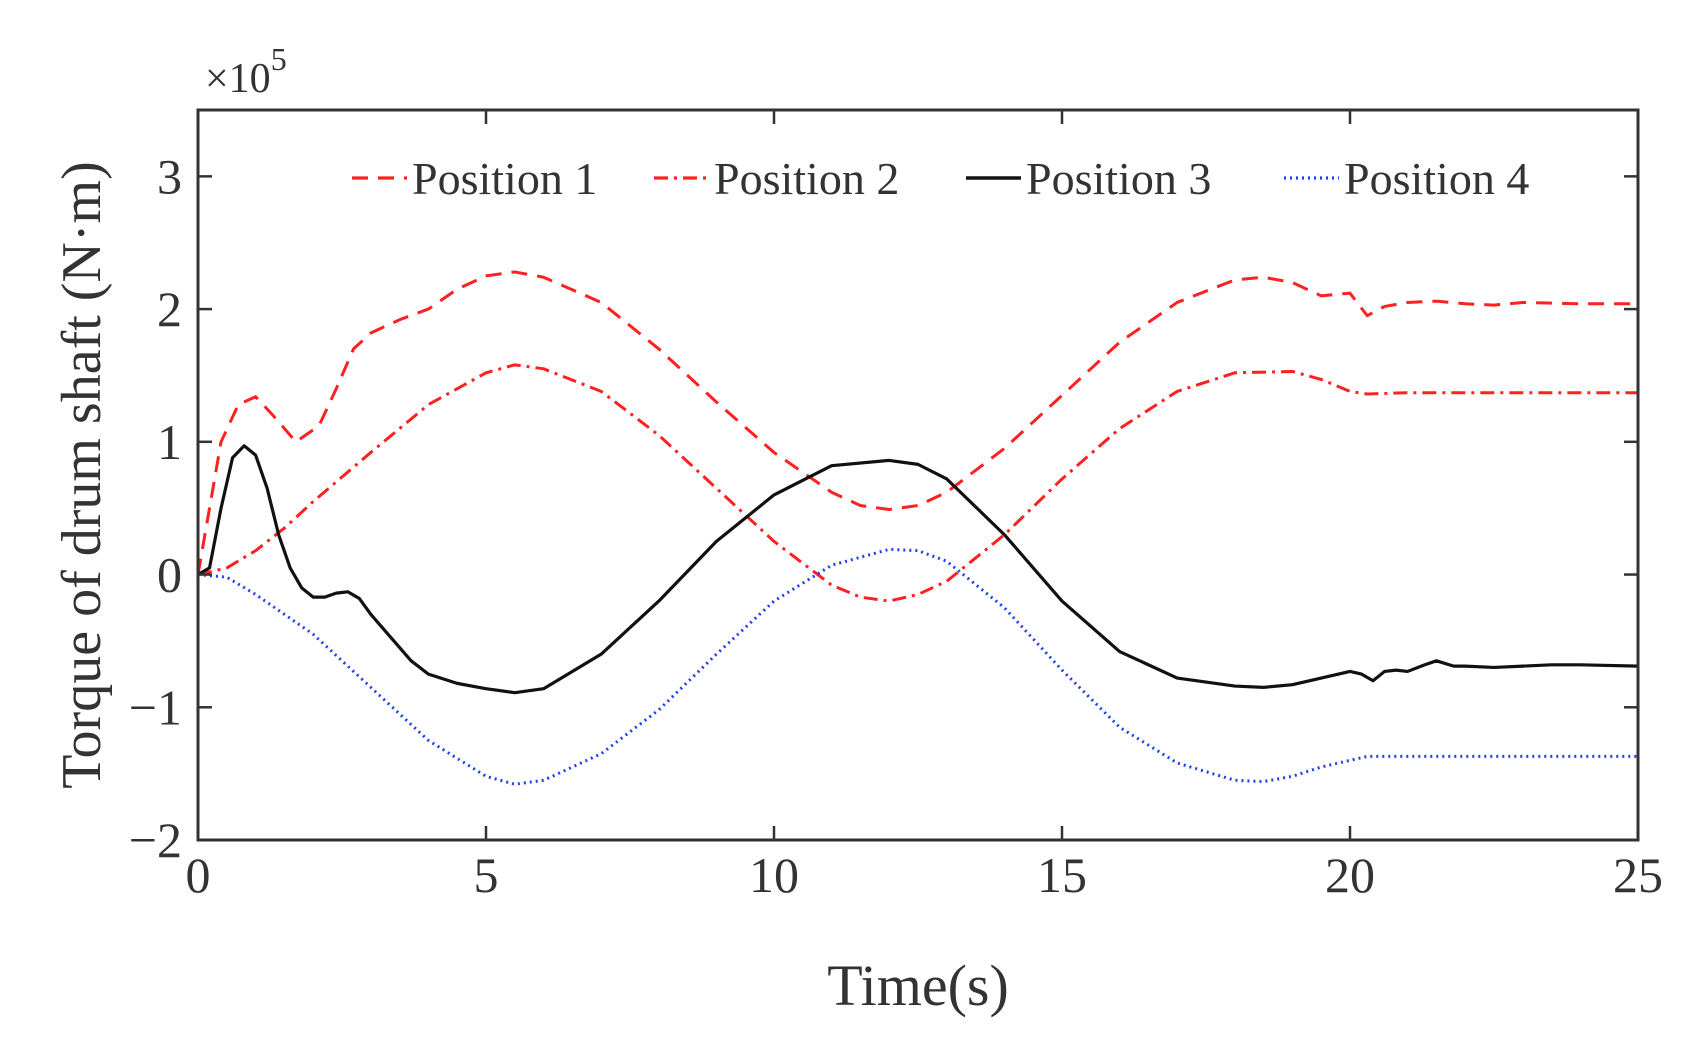 The width and height of the screenshot is (1699, 1046). Describe the element at coordinates (806, 178) in the screenshot. I see `legend-label-2: Position 2` at that location.